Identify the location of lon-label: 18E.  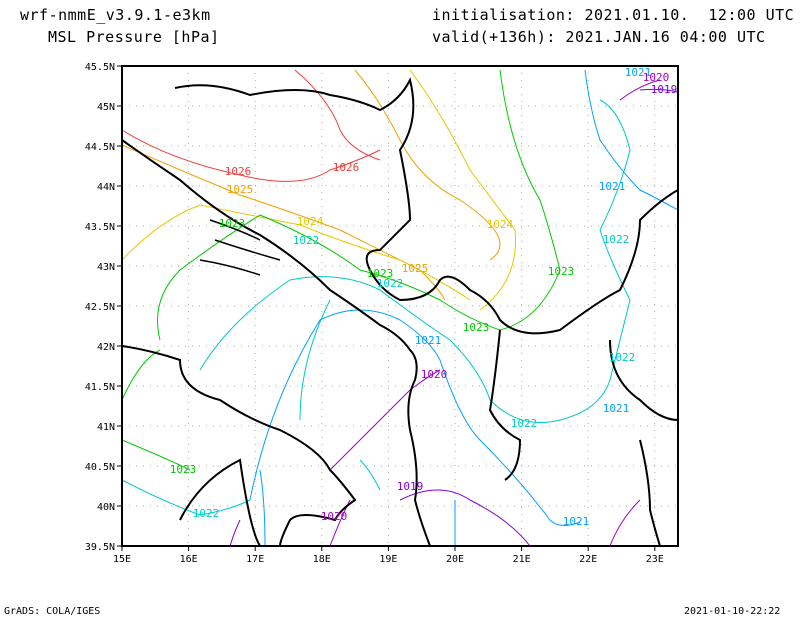
(322, 559).